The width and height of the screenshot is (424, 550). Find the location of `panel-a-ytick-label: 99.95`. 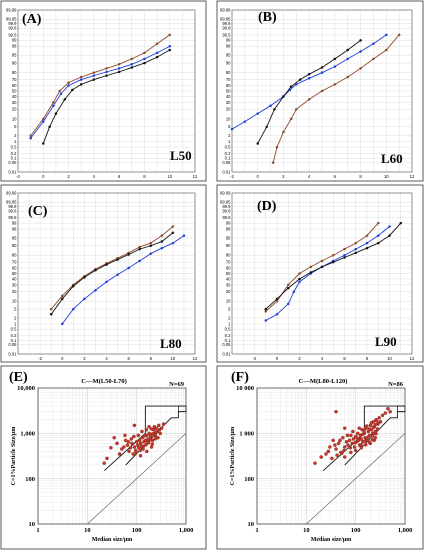

panel-a-ytick-label: 99.95 is located at coordinates (11, 19).